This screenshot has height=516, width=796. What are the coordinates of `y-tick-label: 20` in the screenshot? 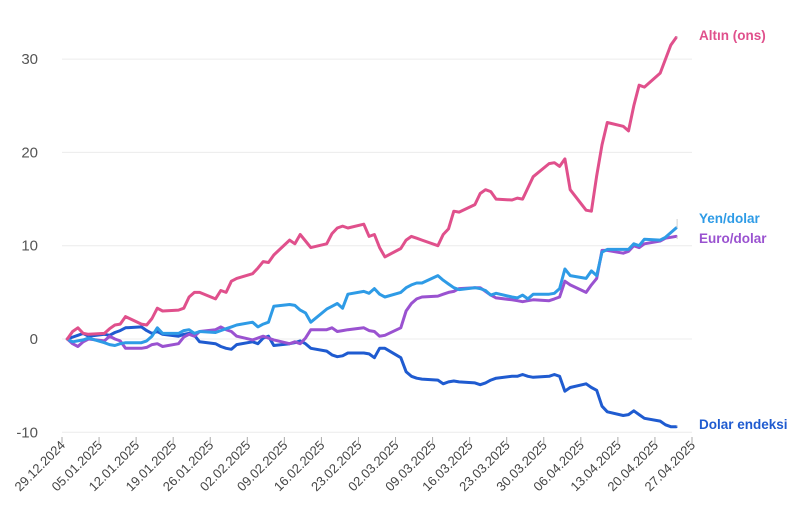 It's located at (29, 152).